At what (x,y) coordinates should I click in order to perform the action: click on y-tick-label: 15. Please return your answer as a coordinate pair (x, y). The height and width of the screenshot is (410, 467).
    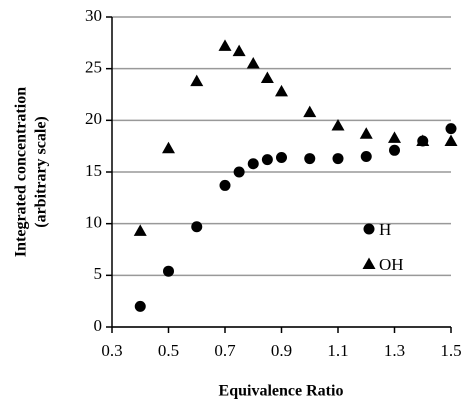
    Looking at the image, I should click on (93, 170).